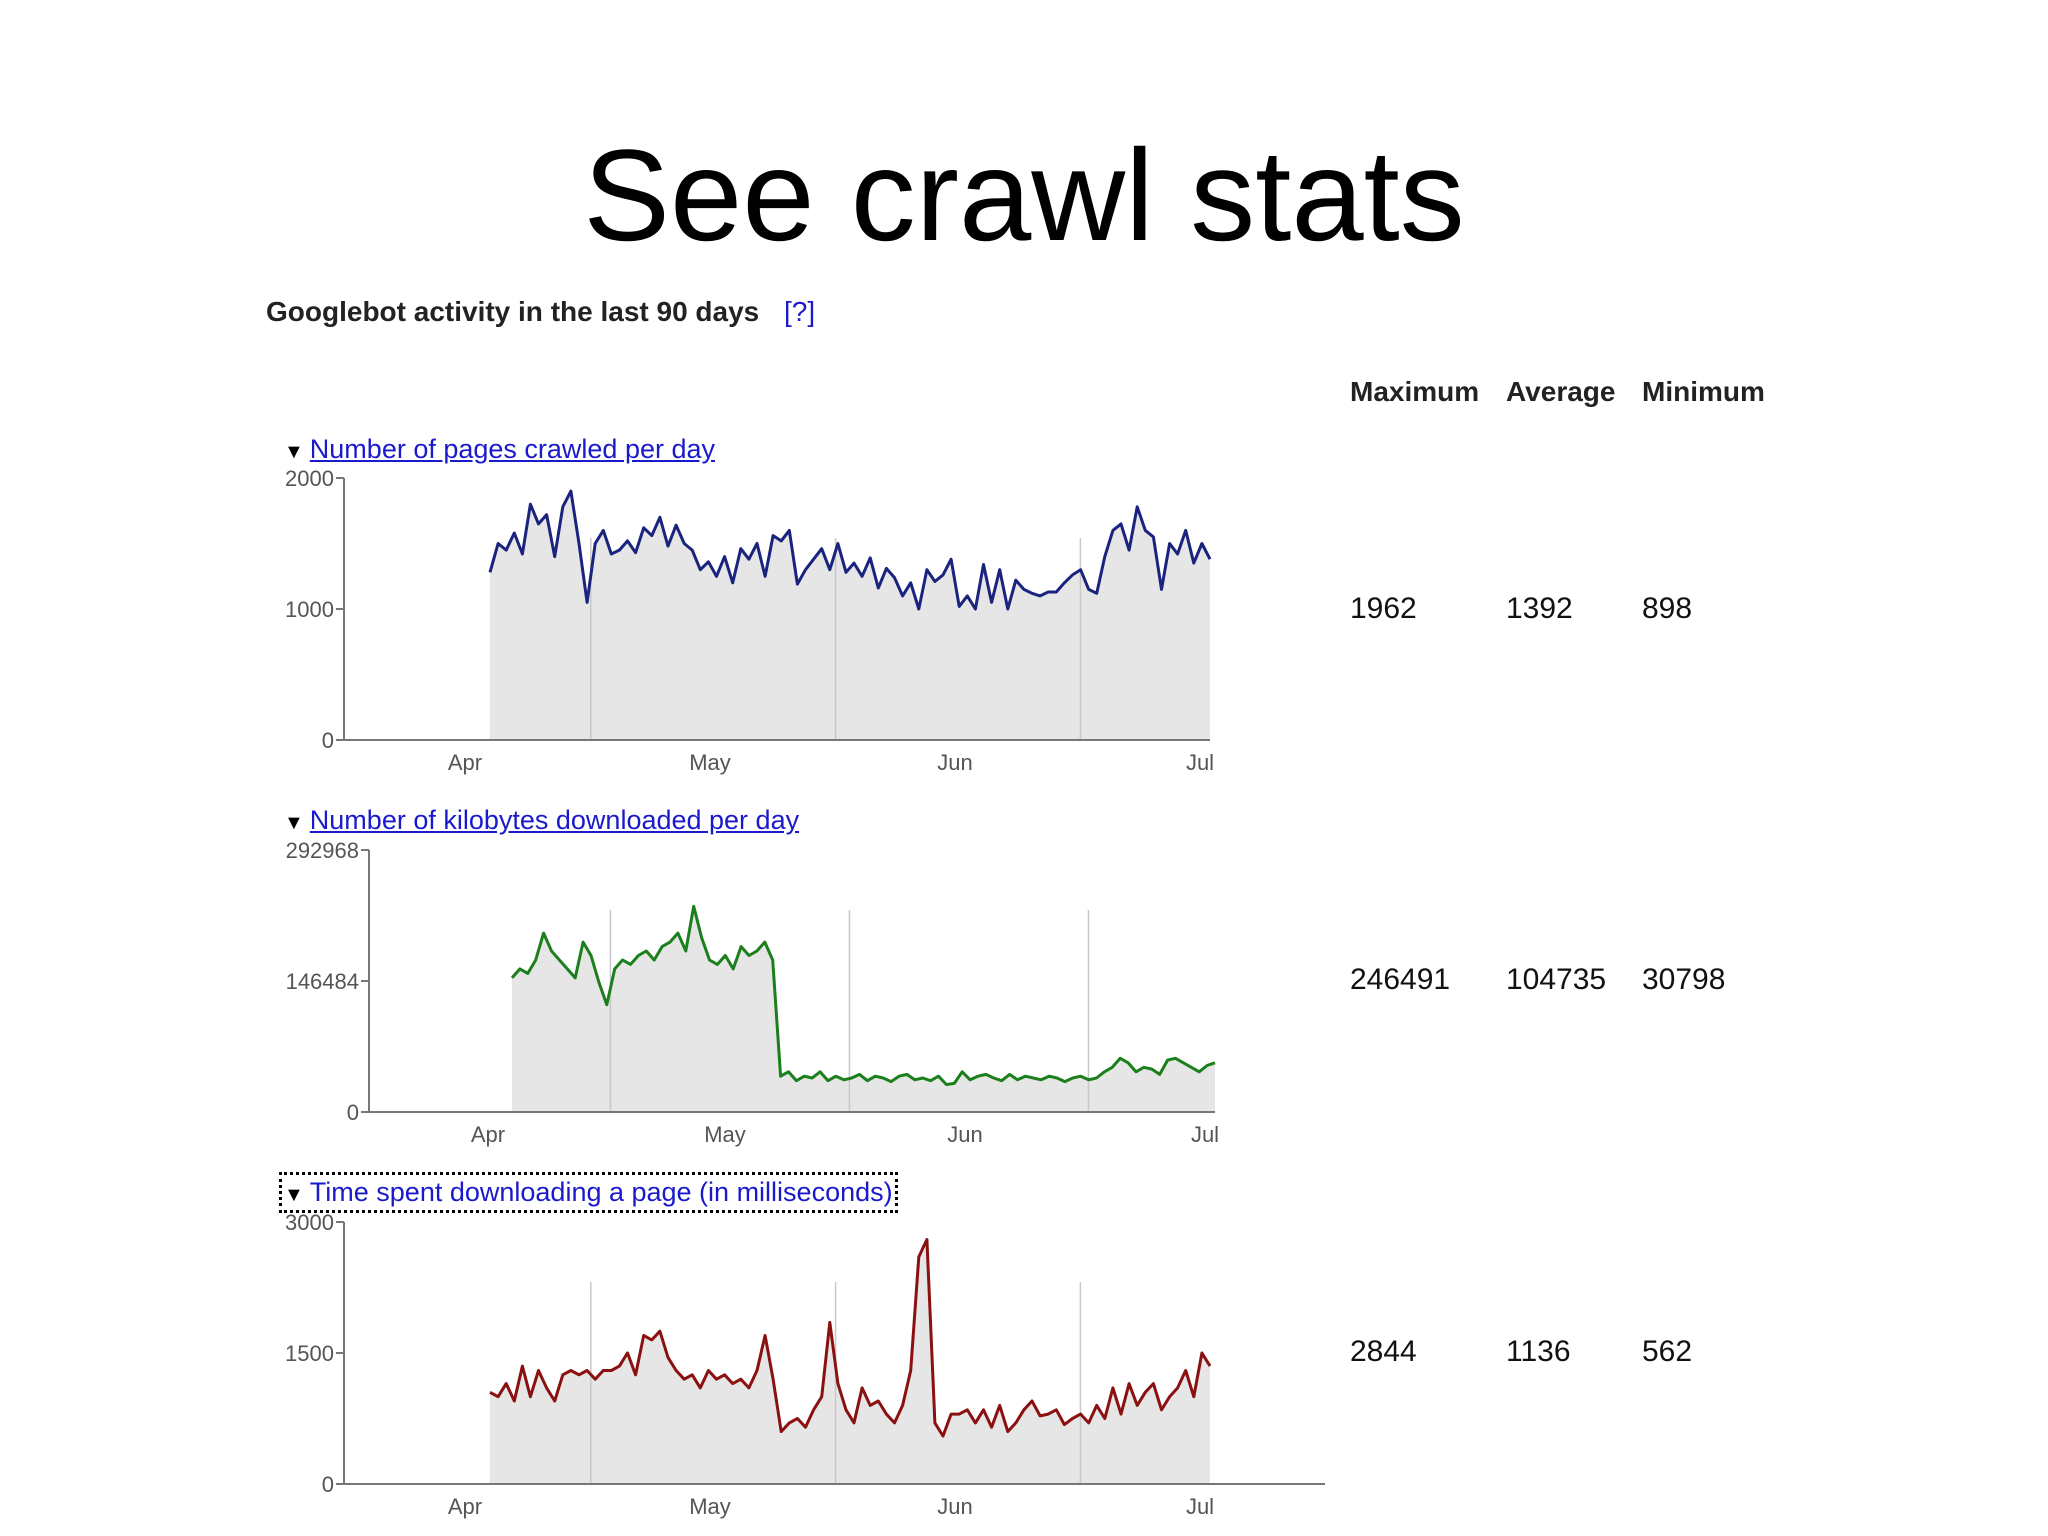 The width and height of the screenshot is (2048, 1536). What do you see at coordinates (1539, 608) in the screenshot?
I see `stat-pages-average: 1392` at bounding box center [1539, 608].